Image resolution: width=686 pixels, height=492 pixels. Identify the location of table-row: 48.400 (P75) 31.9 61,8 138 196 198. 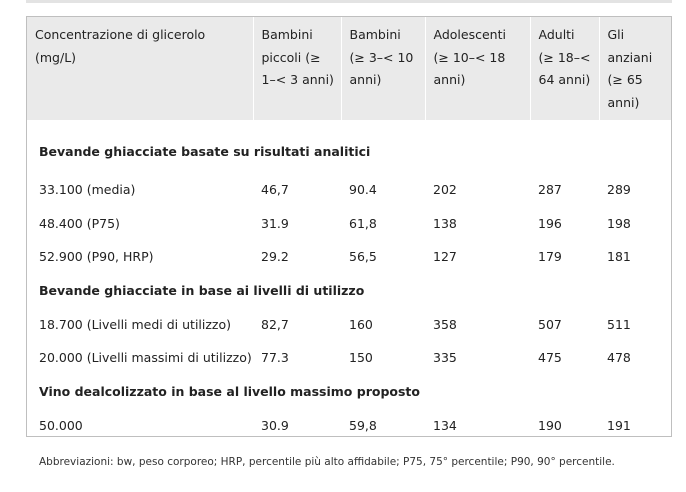
(349, 224).